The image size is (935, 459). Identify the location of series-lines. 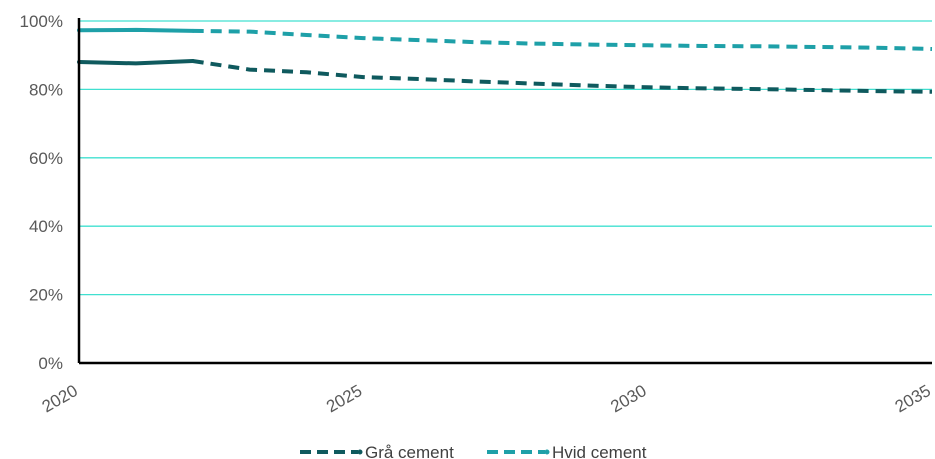
(505, 60).